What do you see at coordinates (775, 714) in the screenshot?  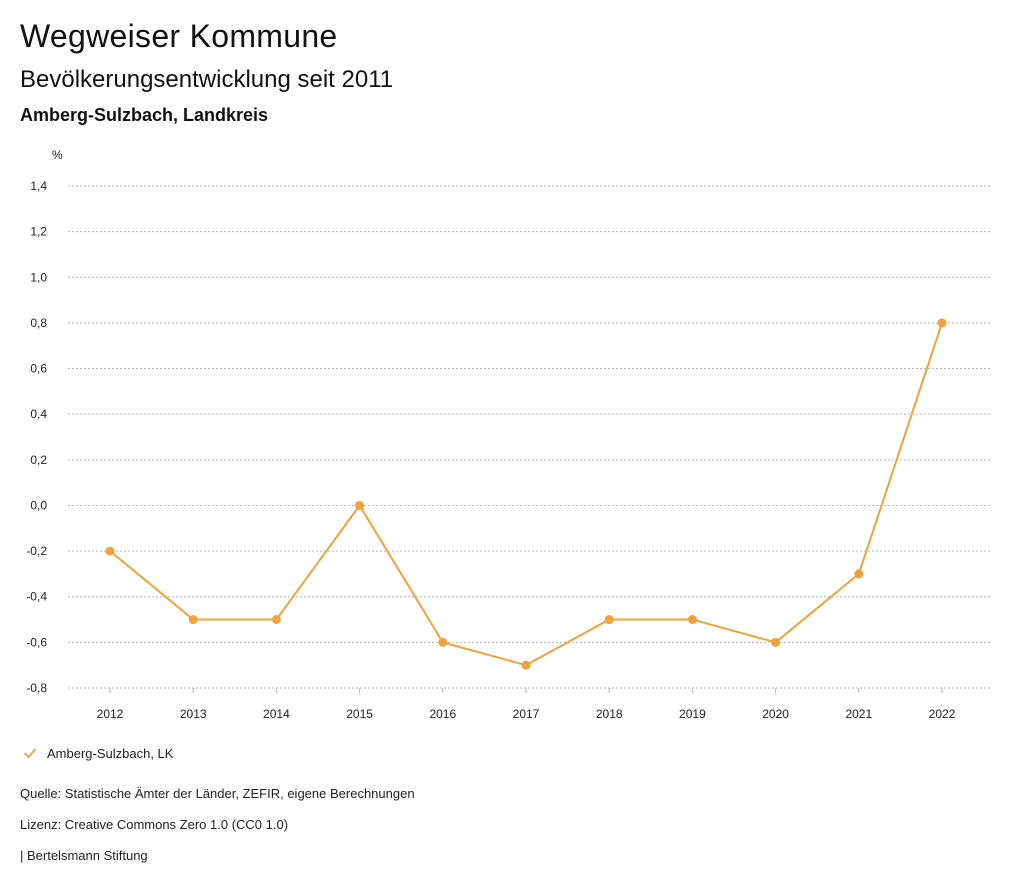 I see `x-tick-label: 2020` at bounding box center [775, 714].